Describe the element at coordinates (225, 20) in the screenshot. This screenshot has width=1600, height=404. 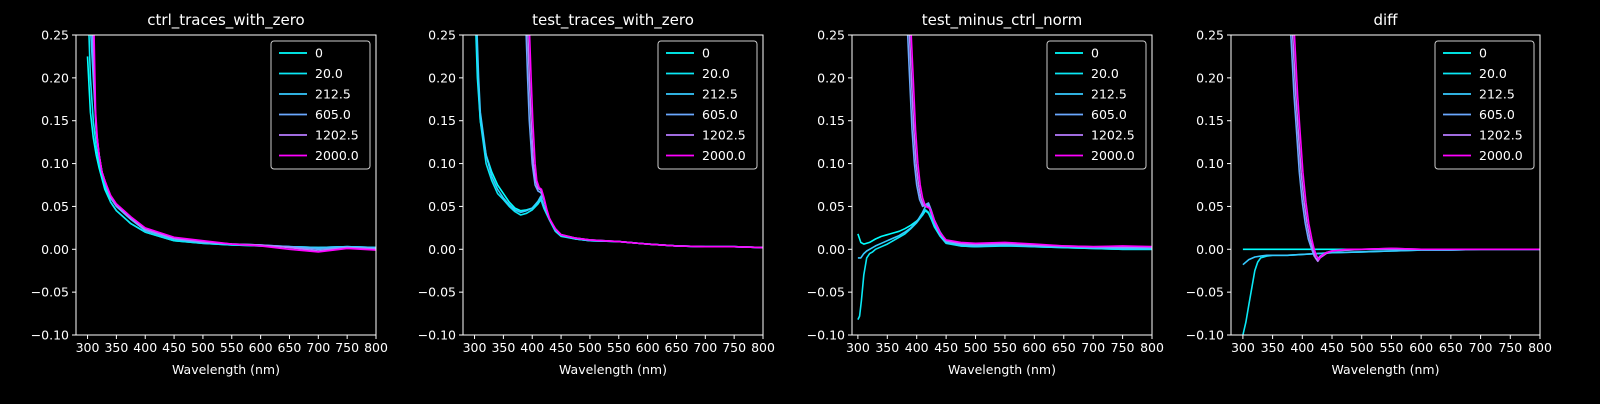
I see `chart-title: ctrl_traces_with_zero` at that location.